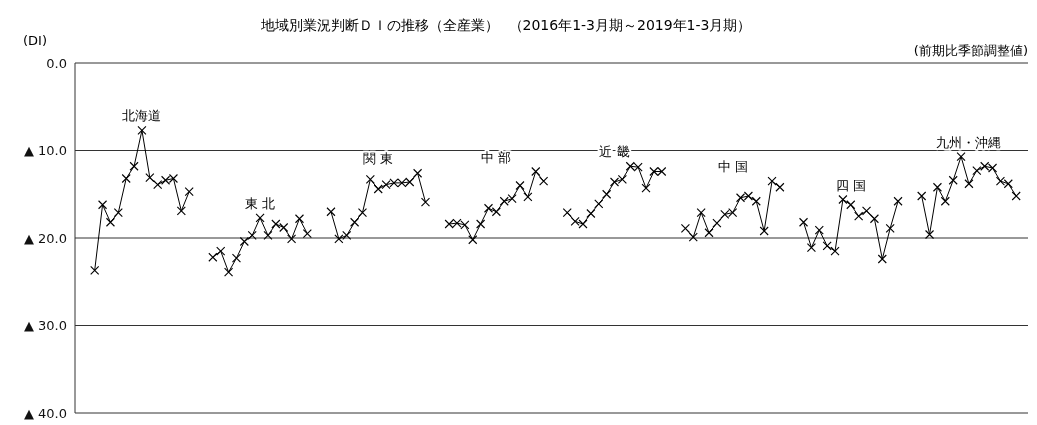  What do you see at coordinates (969, 142) in the screenshot?
I see `series-label: 九州・沖縄` at bounding box center [969, 142].